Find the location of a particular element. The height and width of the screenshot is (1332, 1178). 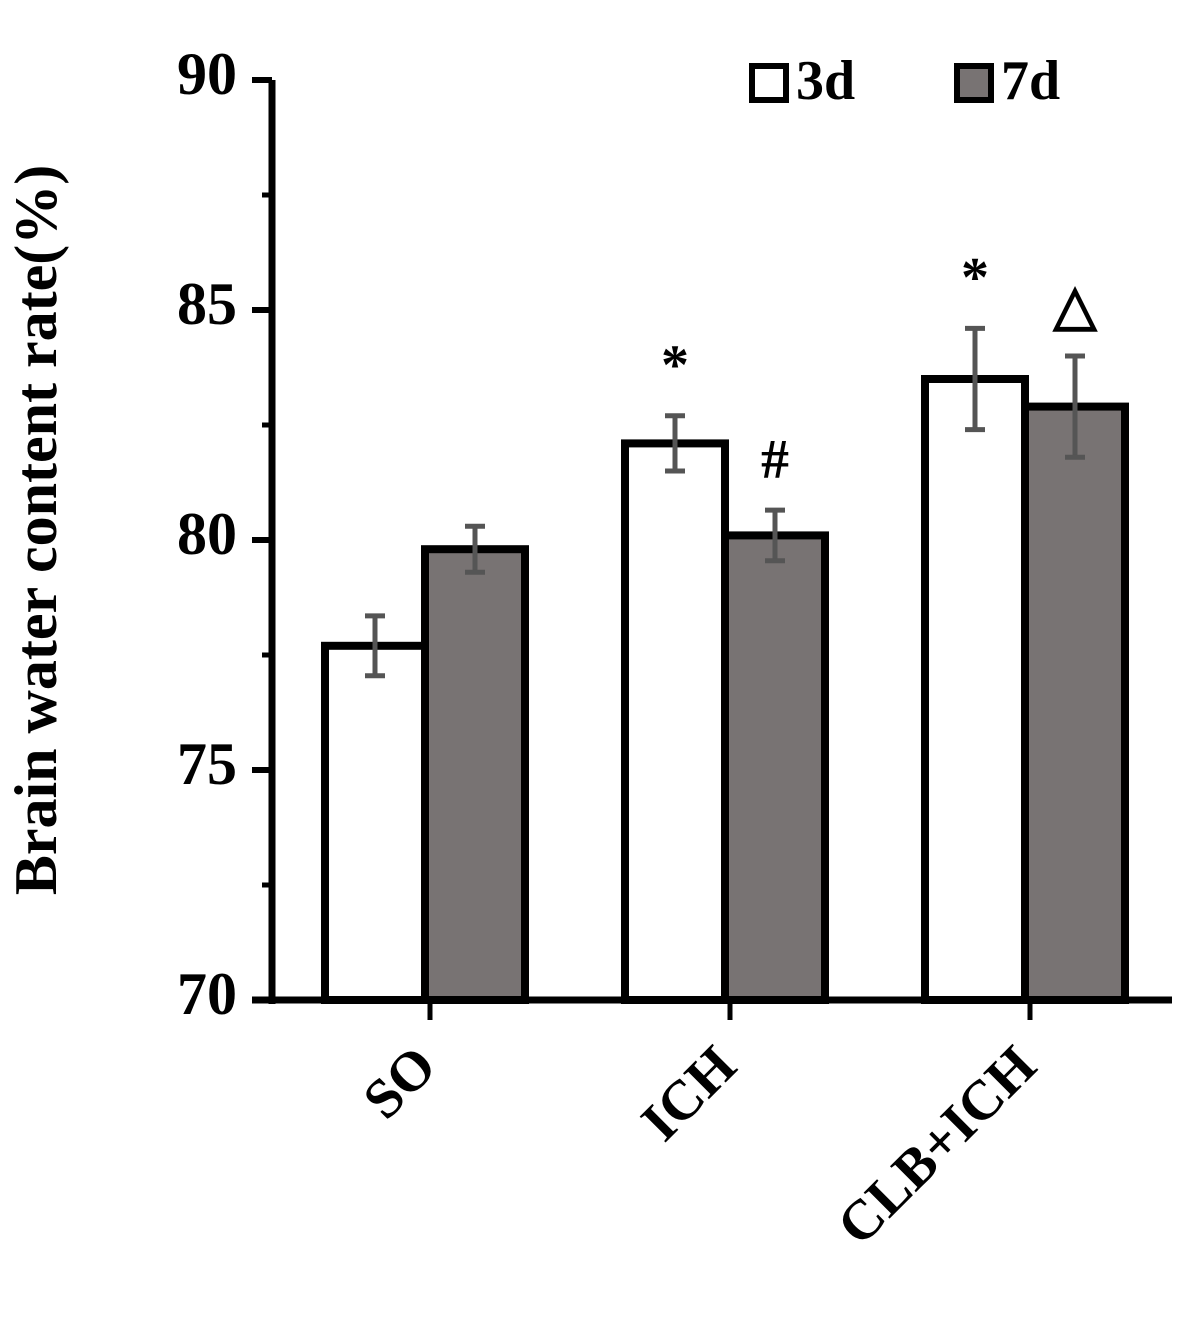

legend-label: 7d is located at coordinates (1030, 81).